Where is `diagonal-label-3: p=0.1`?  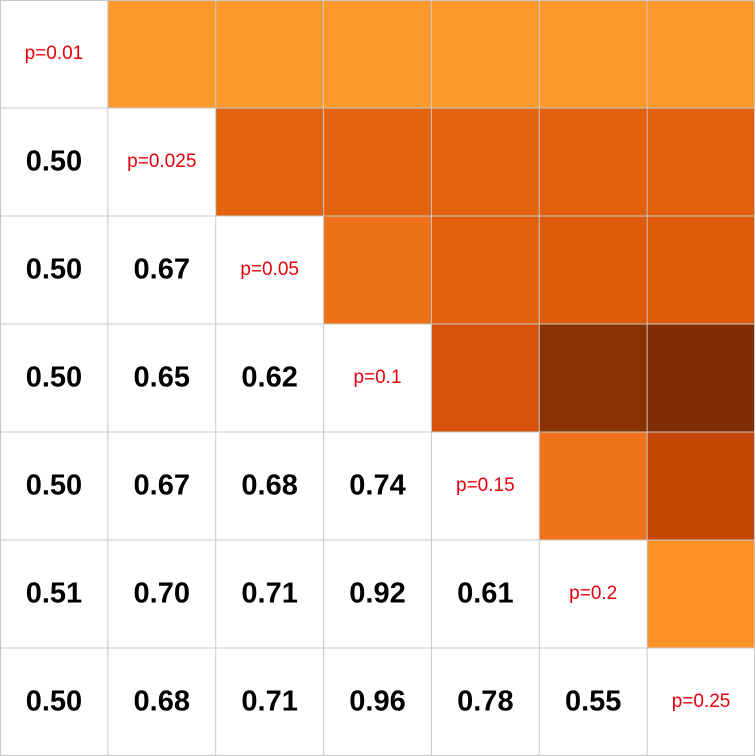
diagonal-label-3: p=0.1 is located at coordinates (377, 377).